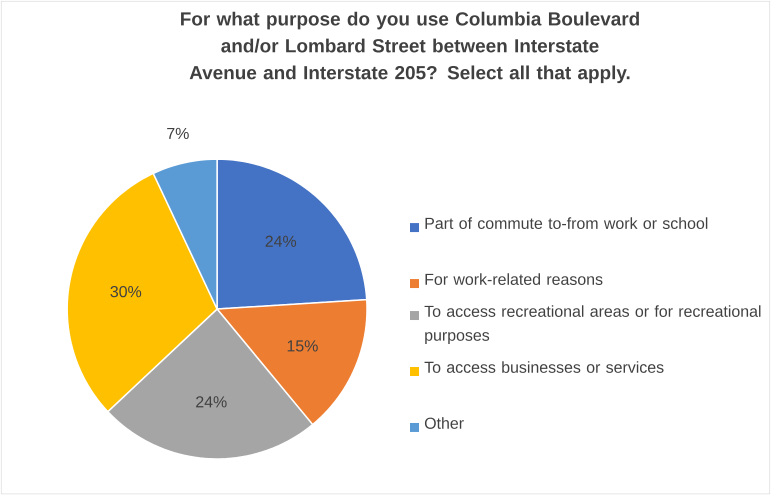 This screenshot has width=780, height=495. Describe the element at coordinates (303, 346) in the screenshot. I see `data-label: 15%` at that location.